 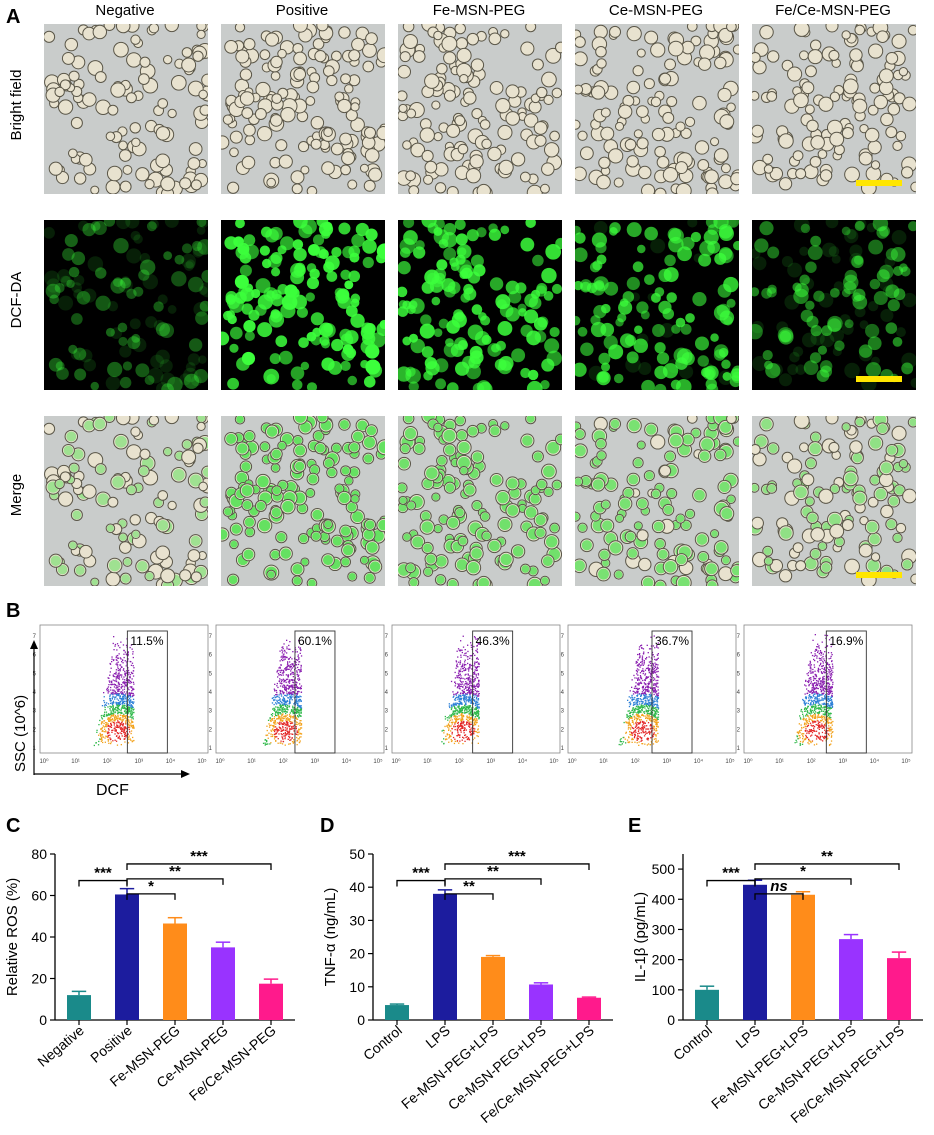 What do you see at coordinates (640, 937) in the screenshot?
I see `y-axis-label: IL-1β (pg/mL)` at bounding box center [640, 937].